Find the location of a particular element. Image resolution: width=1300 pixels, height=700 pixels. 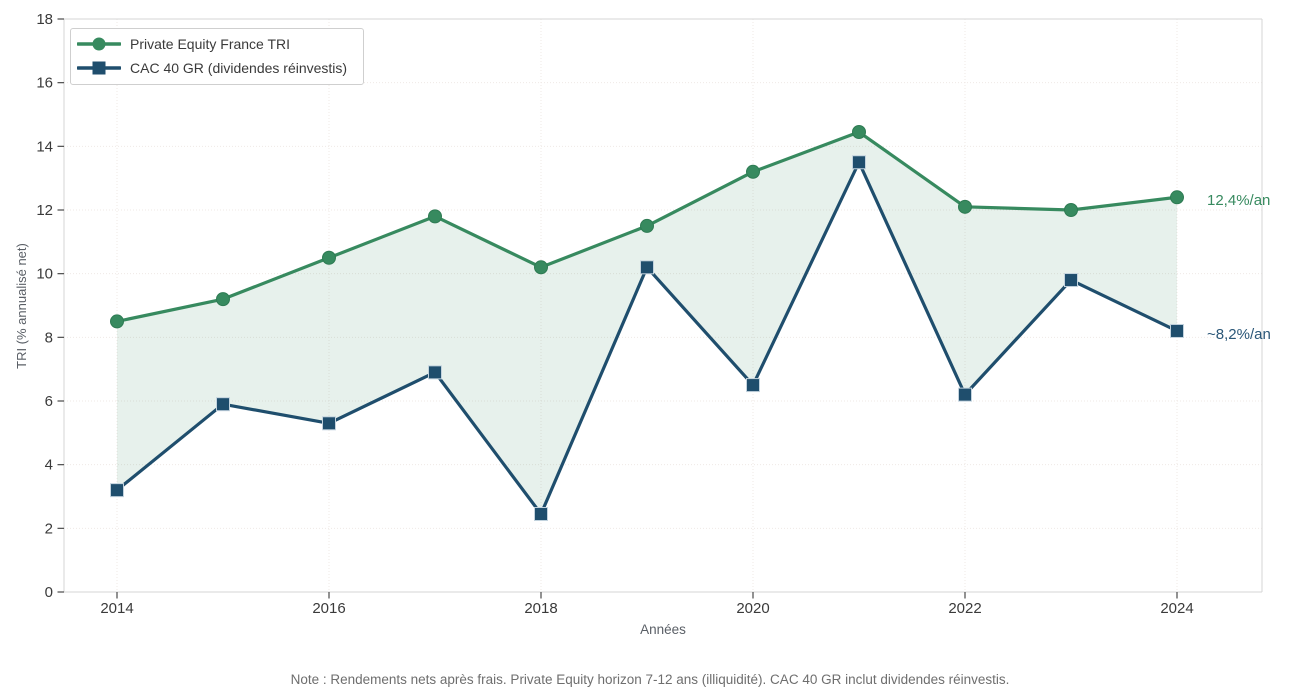

legend-label-cac40: CAC 40 GR (dividendes réinvestis) is located at coordinates (239, 68).